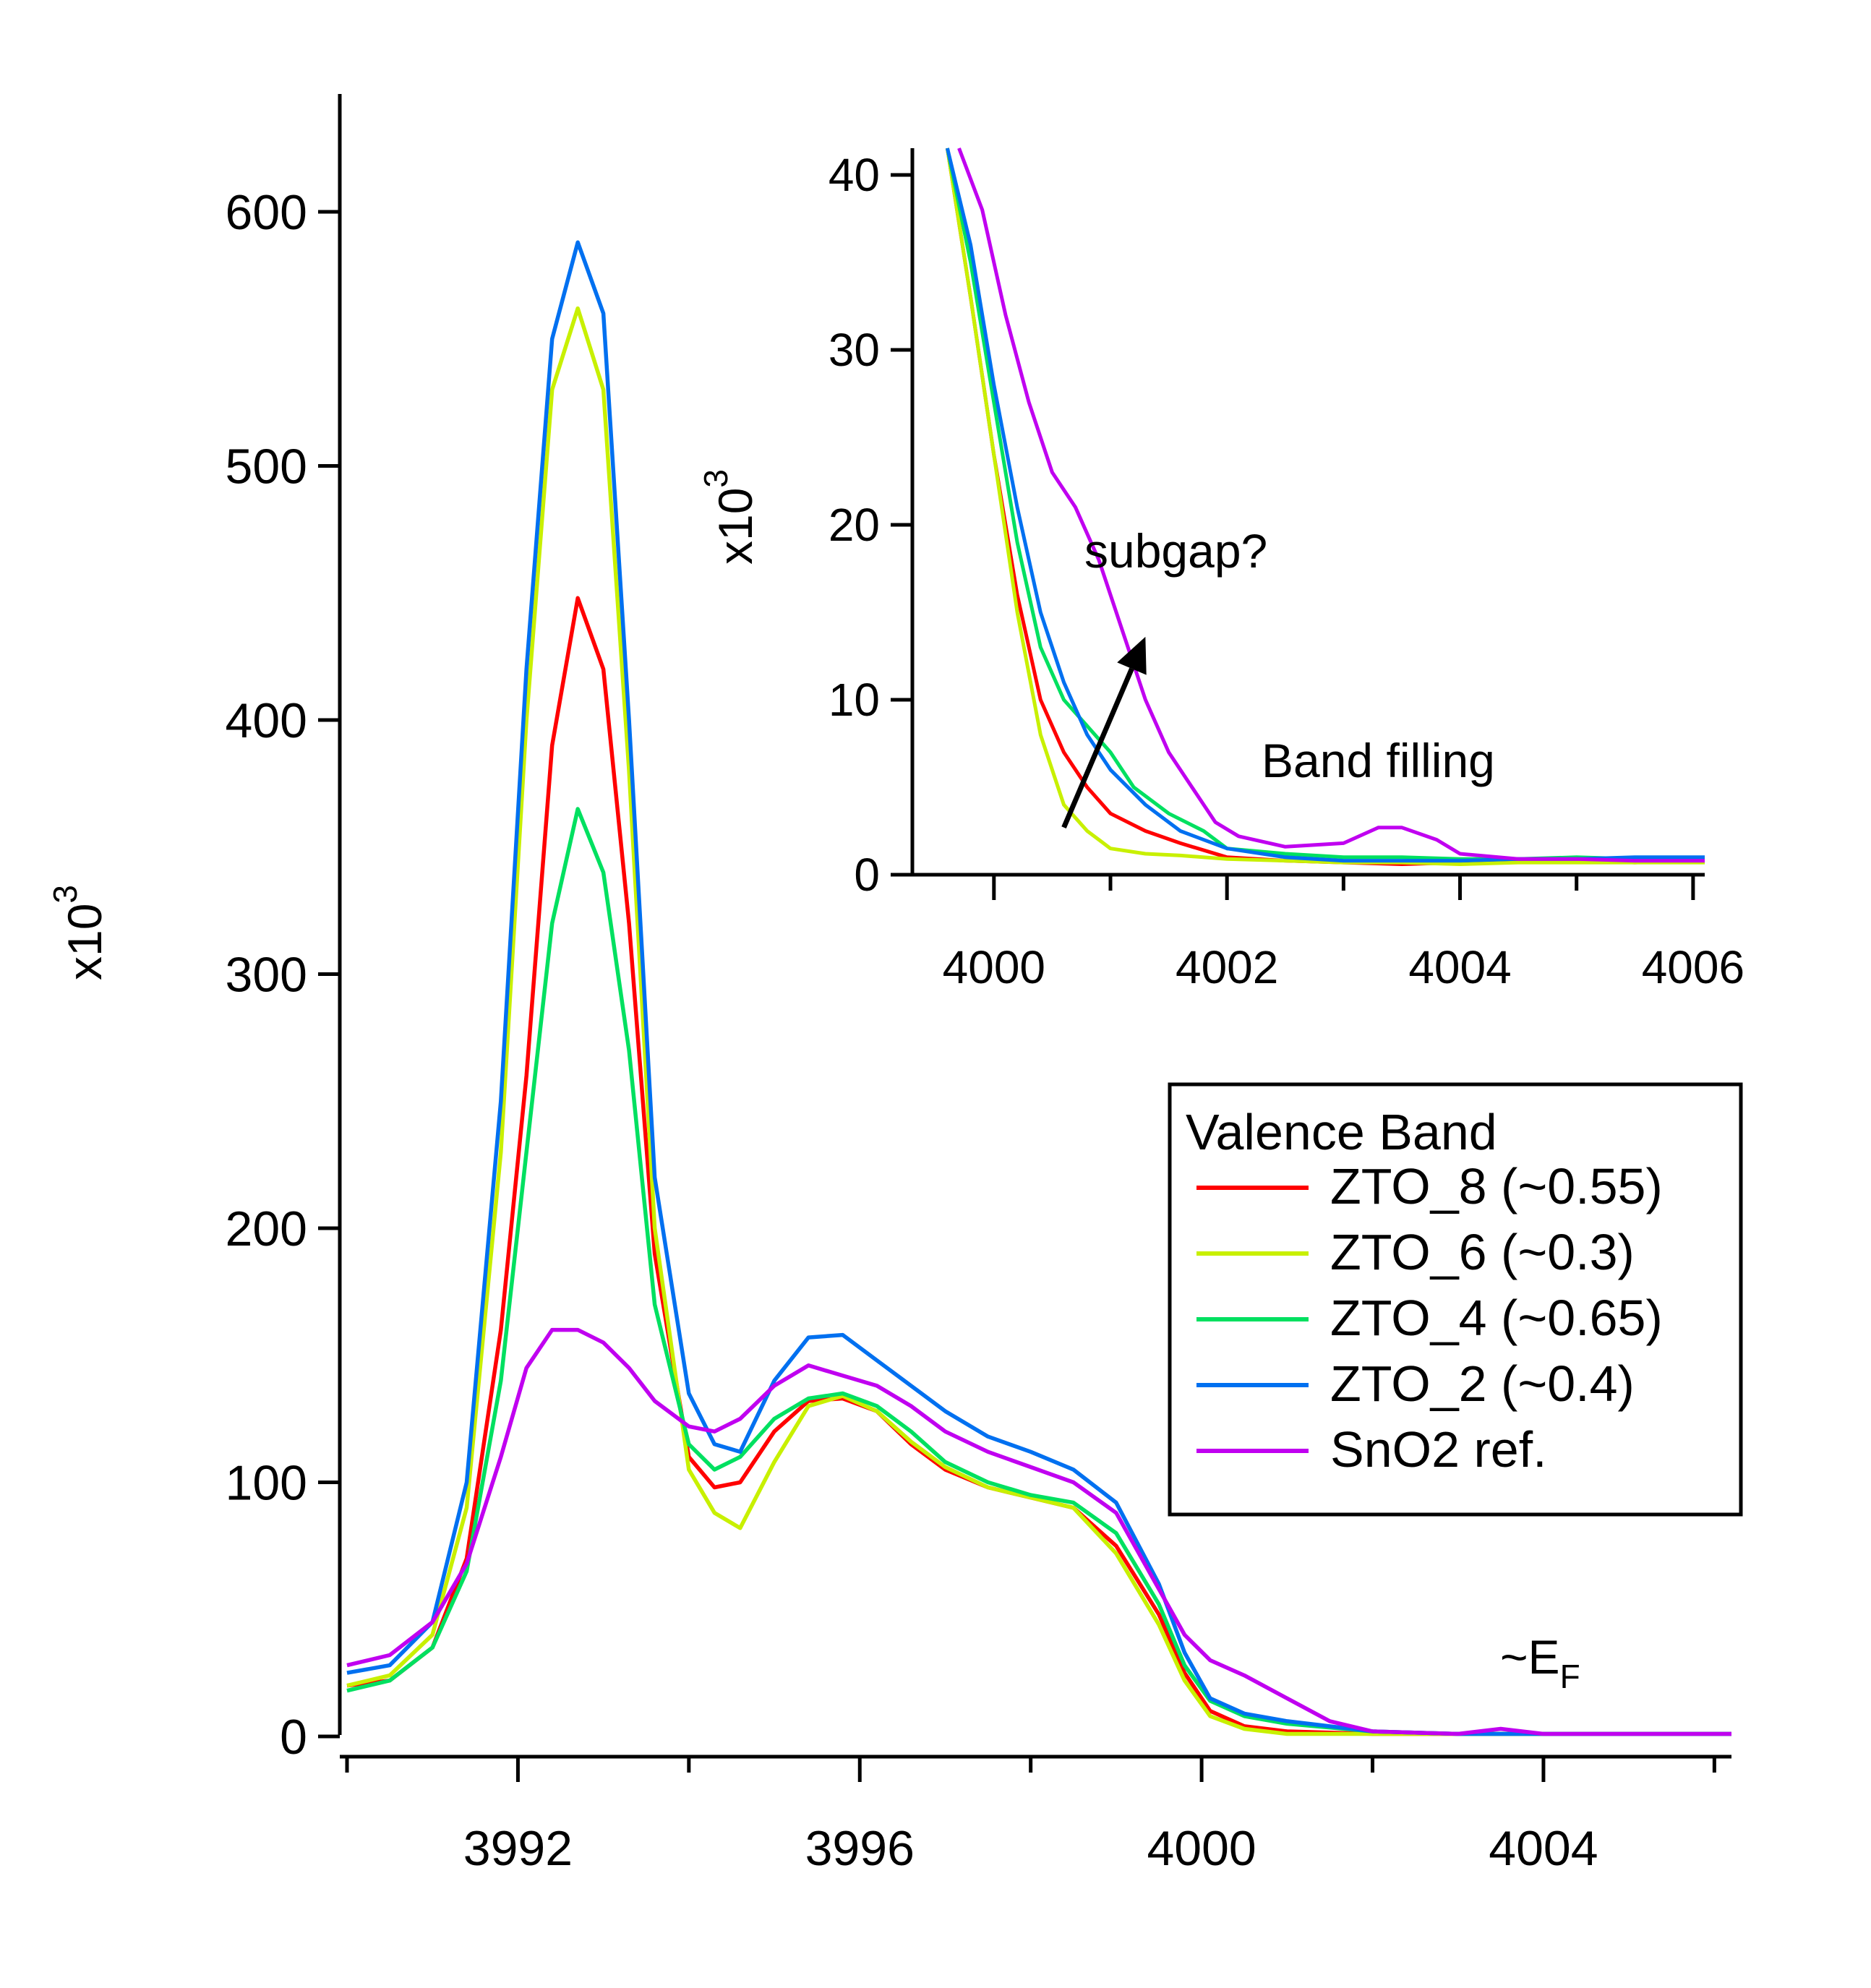  Describe the element at coordinates (293, 1737) in the screenshot. I see `main-y-tick-label: 0` at that location.